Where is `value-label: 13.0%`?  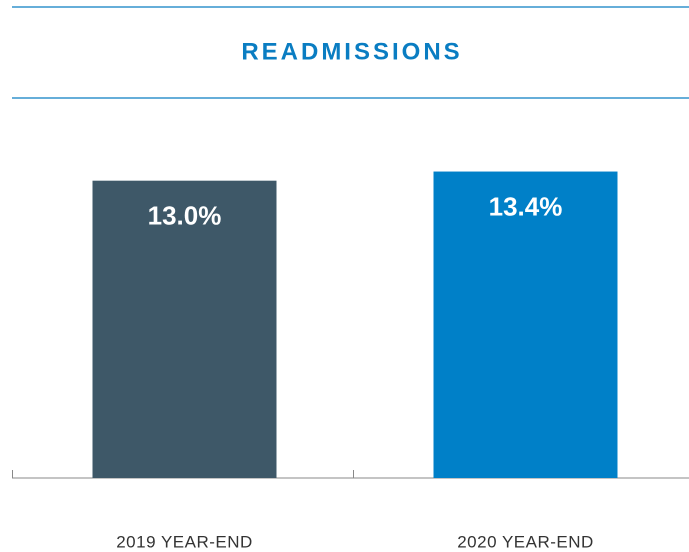
value-label: 13.0% is located at coordinates (185, 216).